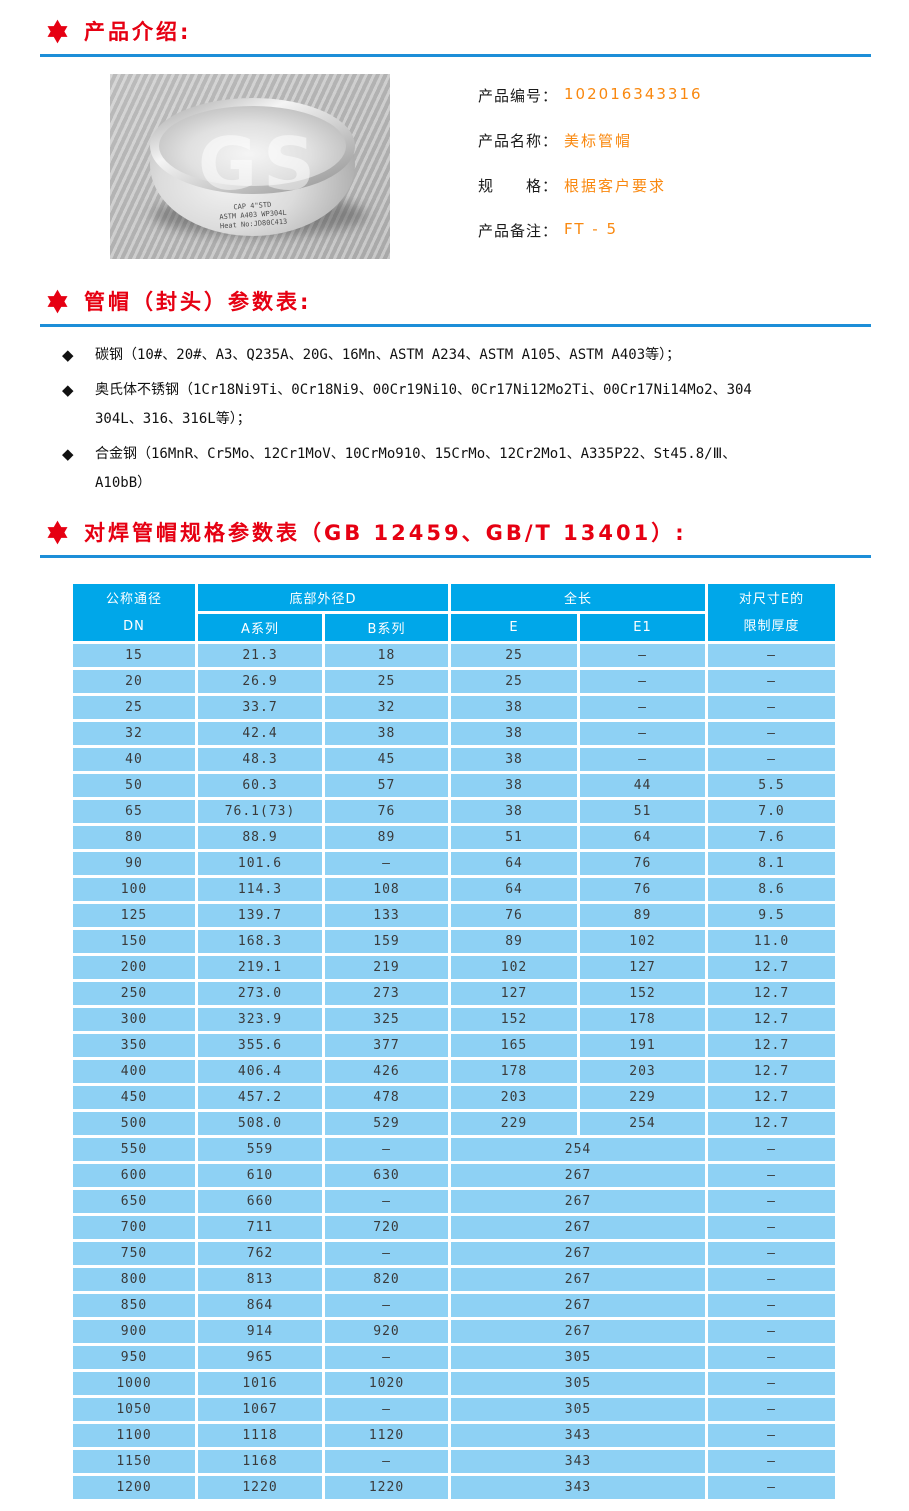 The image size is (909, 1511). What do you see at coordinates (386, 1383) in the screenshot?
I see `cell-b: 1020` at bounding box center [386, 1383].